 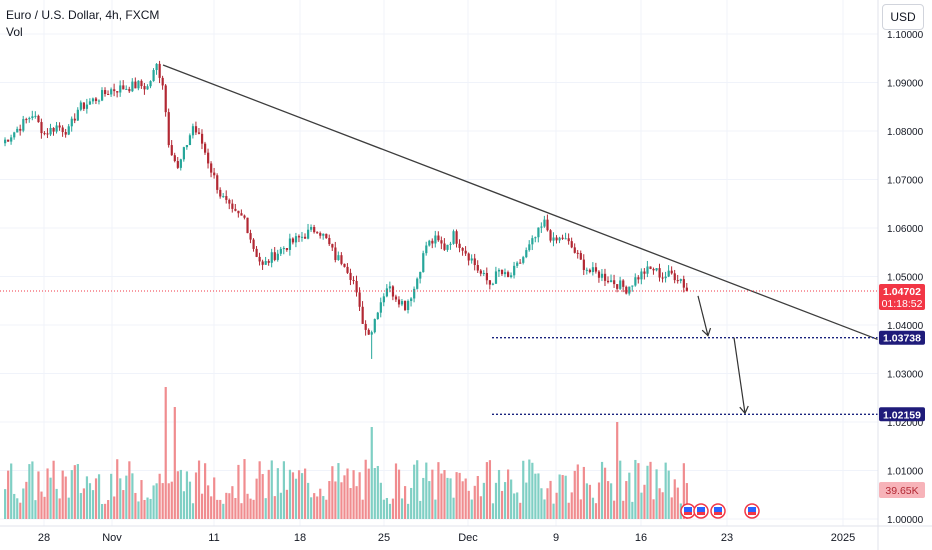 What do you see at coordinates (466, 534) in the screenshot?
I see `time-axis: 28 Nov 11 18 25 Dec 9 16 23 2025` at bounding box center [466, 534].